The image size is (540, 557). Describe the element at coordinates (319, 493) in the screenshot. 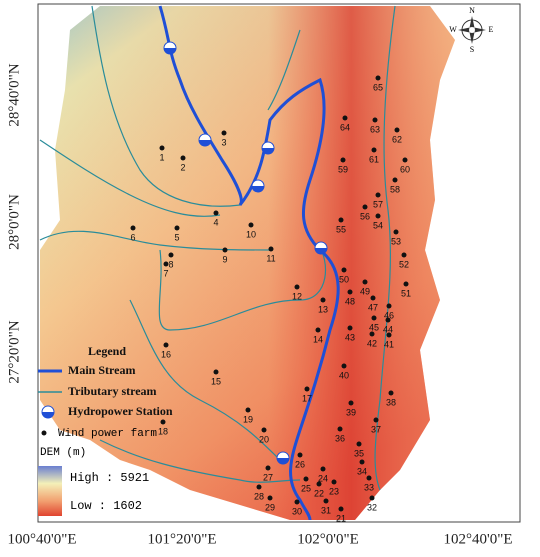

I see `wind-farm-label: 22` at that location.